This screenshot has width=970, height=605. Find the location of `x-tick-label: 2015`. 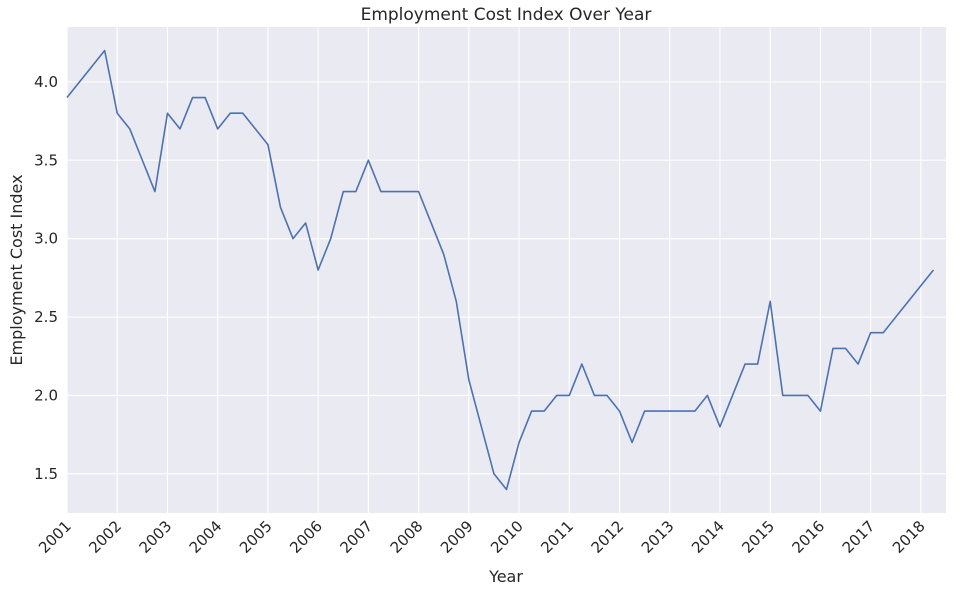

x-tick-label: 2015 is located at coordinates (758, 537).